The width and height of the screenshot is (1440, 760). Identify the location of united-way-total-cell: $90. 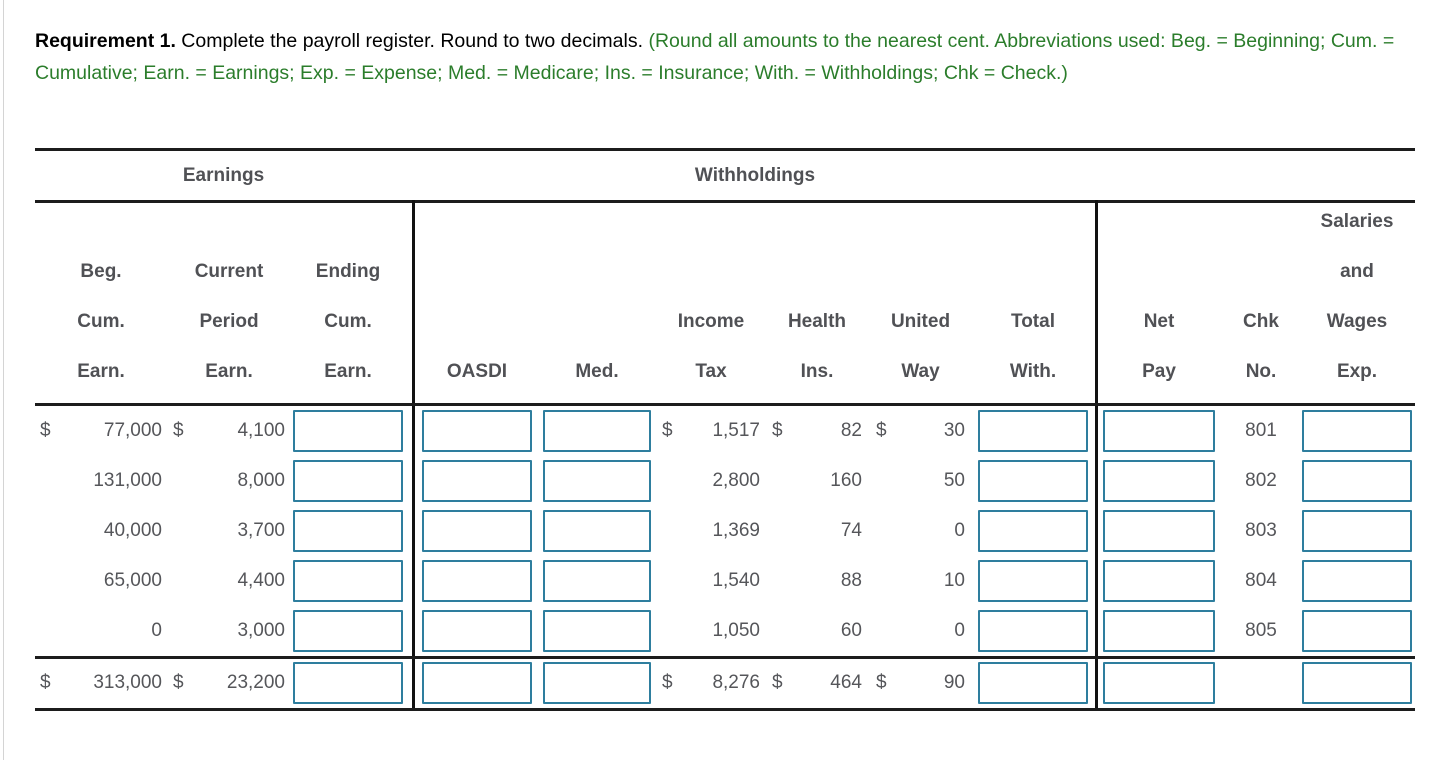
(920, 682).